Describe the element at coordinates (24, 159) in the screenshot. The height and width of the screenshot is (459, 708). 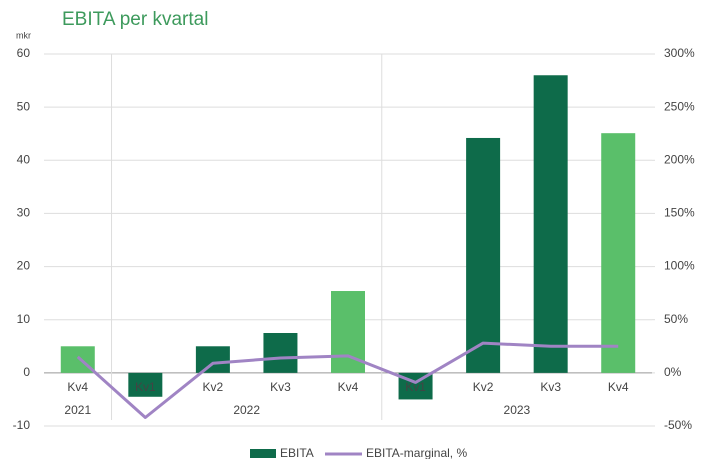
I see `y-tick-label: 40` at that location.